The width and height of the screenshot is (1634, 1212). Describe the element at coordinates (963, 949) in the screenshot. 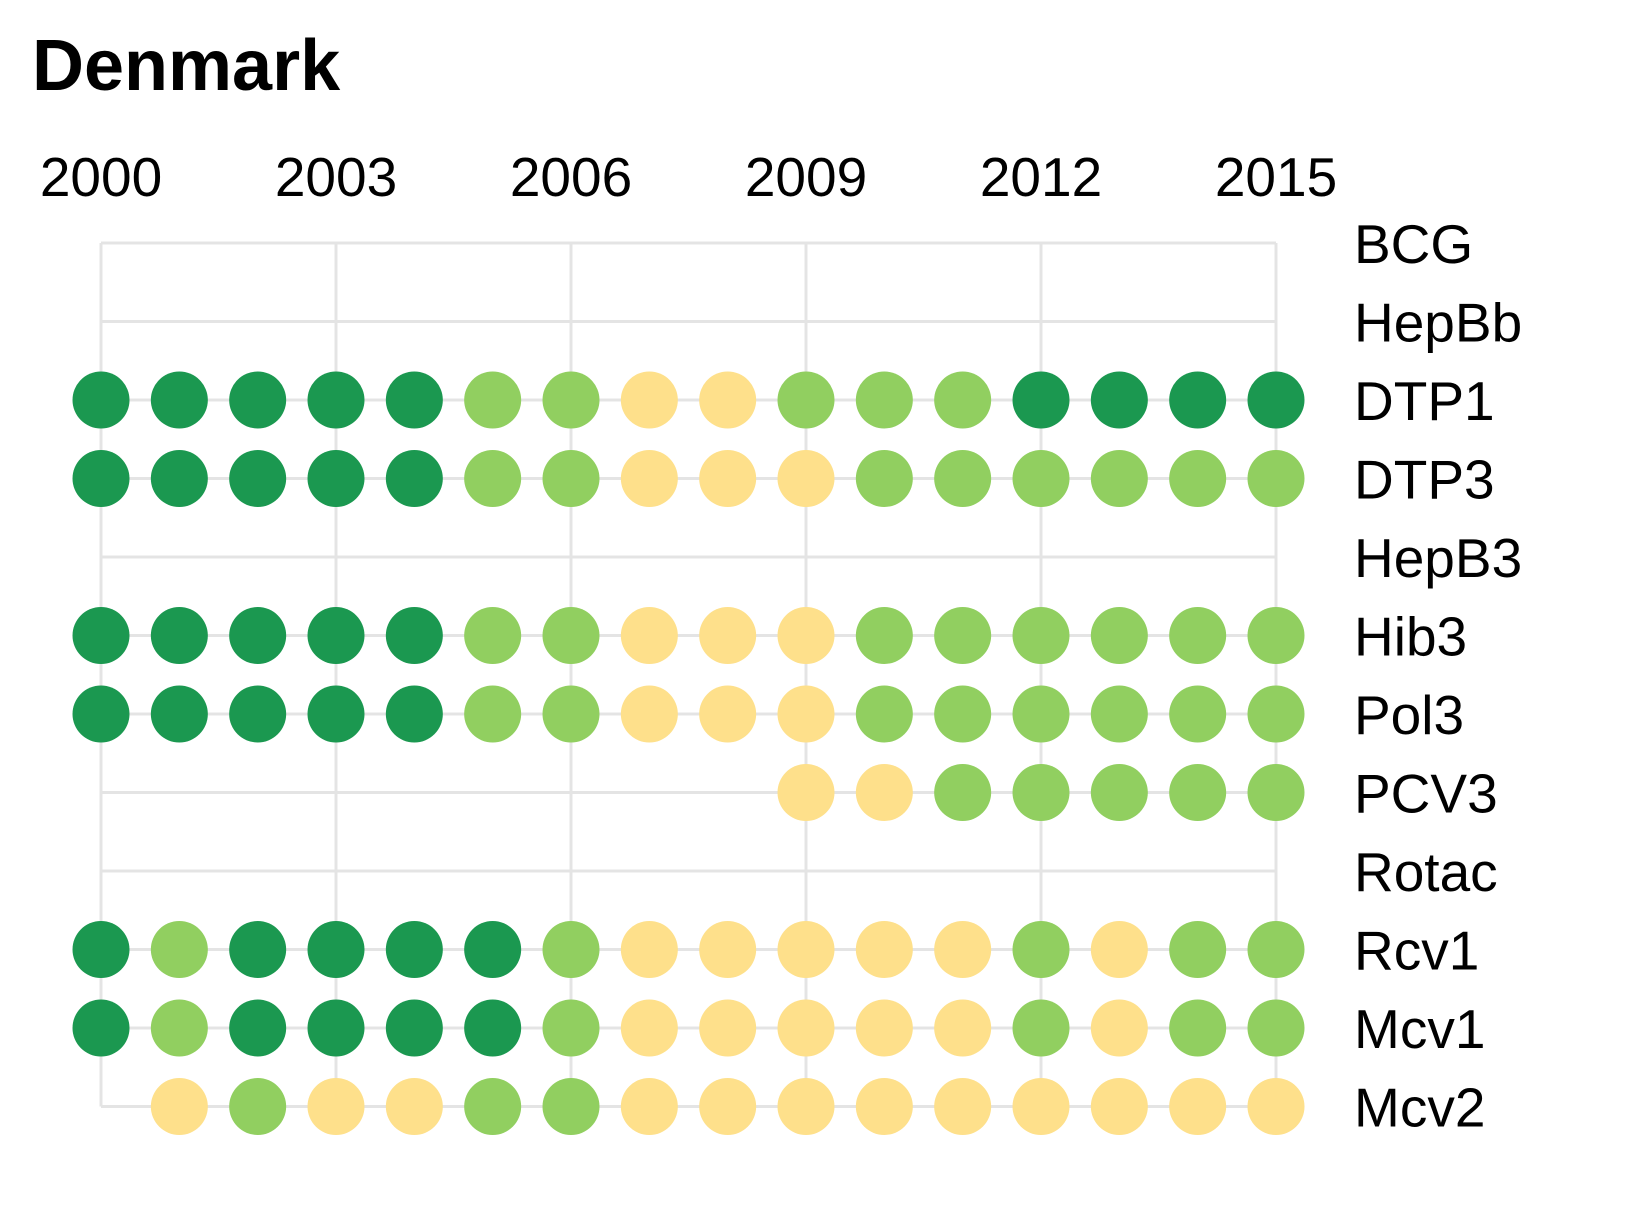

I see `dot-rcv1-2011` at that location.